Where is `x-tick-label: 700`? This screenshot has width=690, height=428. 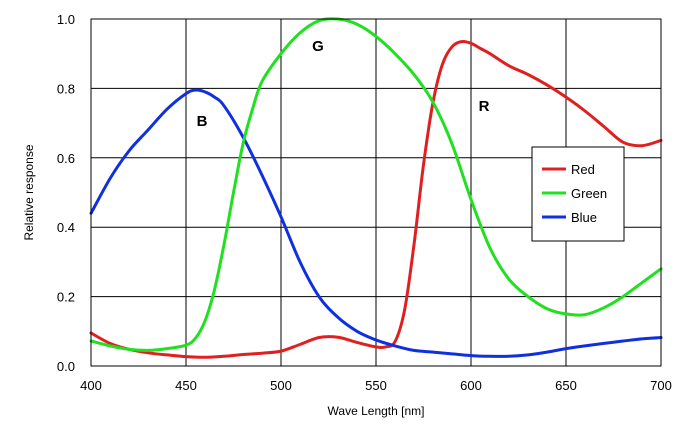
x-tick-label: 700 is located at coordinates (661, 385).